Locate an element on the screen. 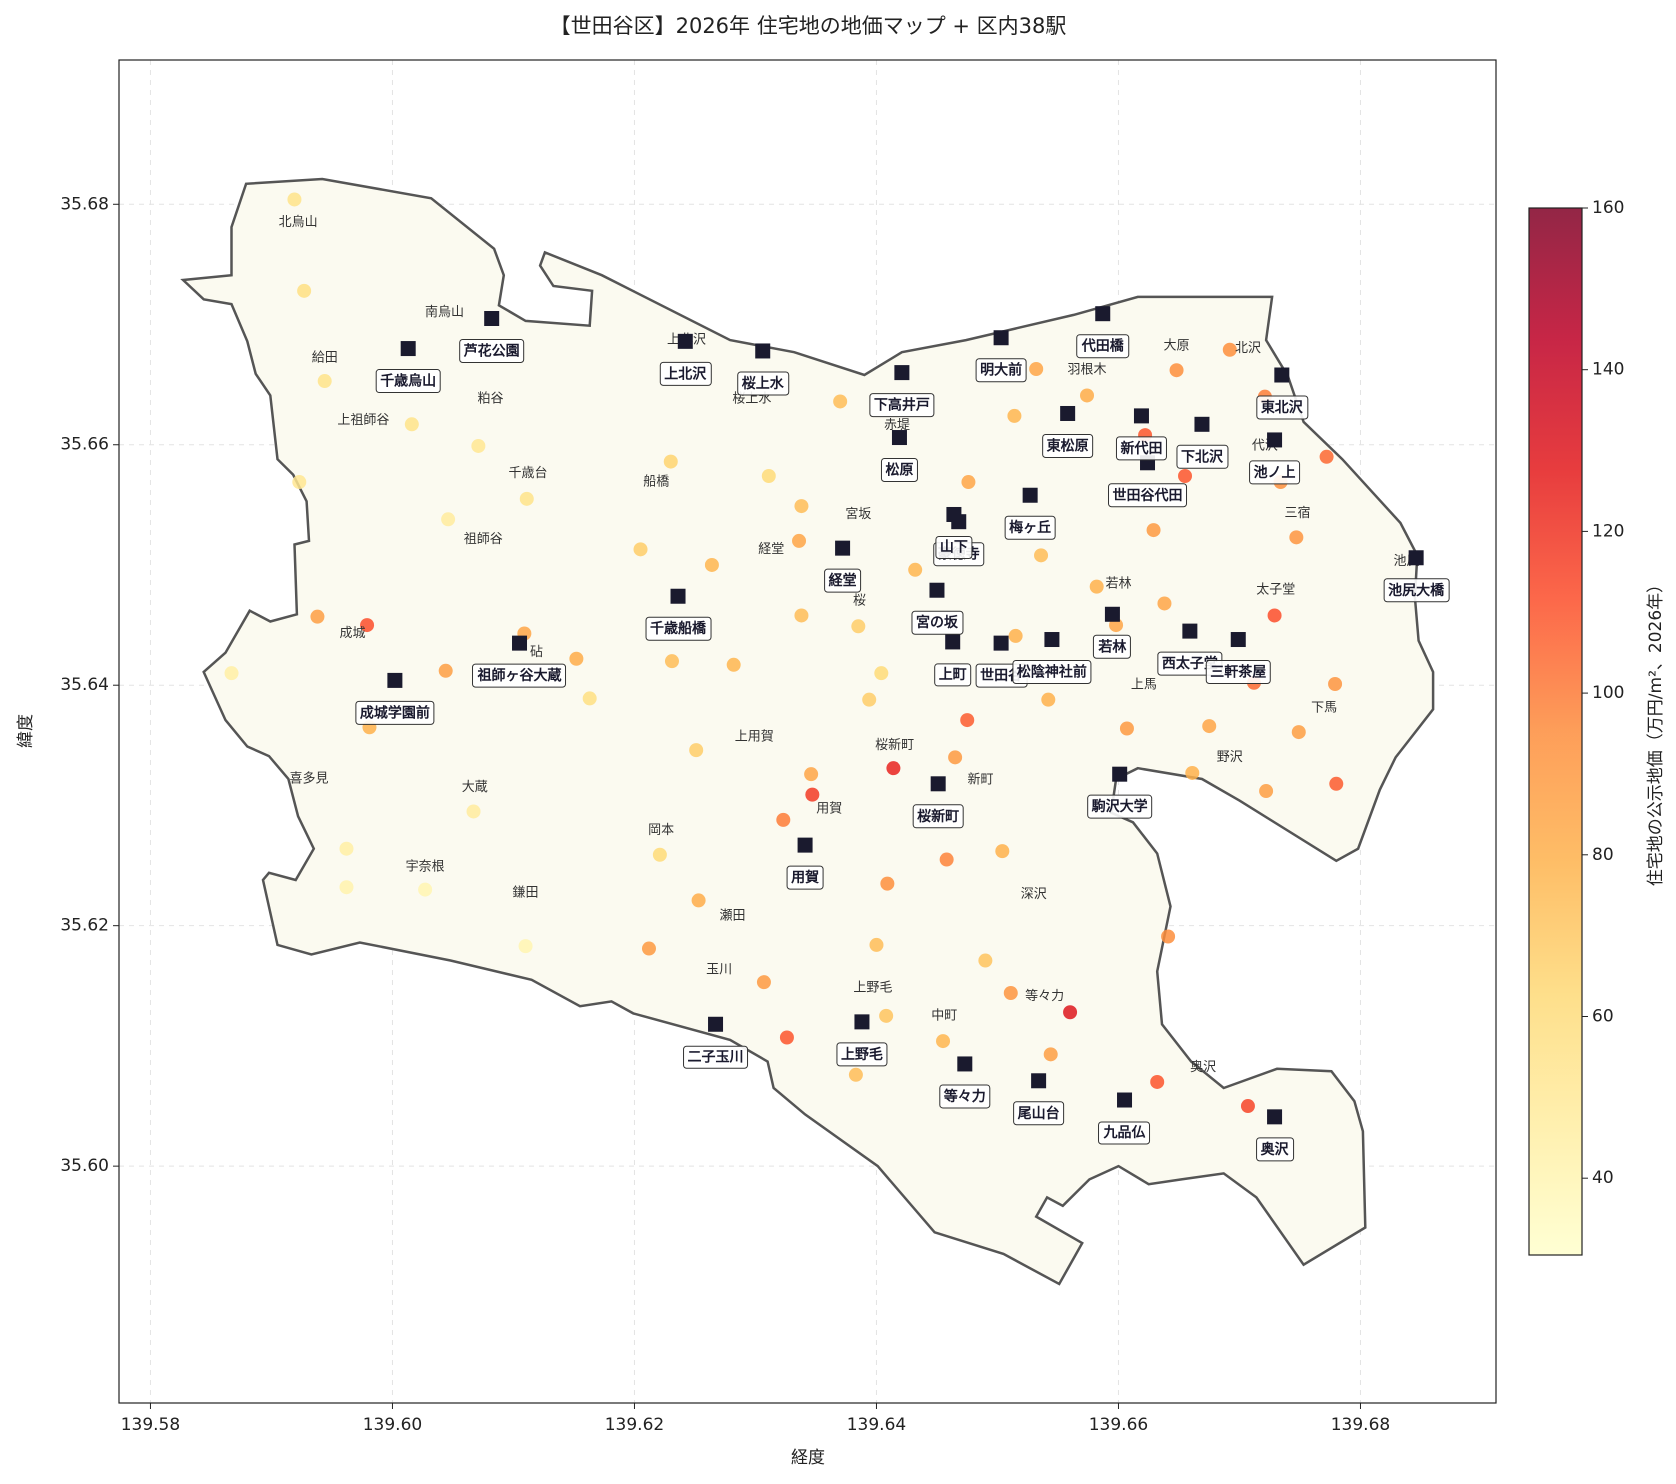 The width and height of the screenshot is (1676, 1484). station-label: 二子玉川 is located at coordinates (716, 1057).